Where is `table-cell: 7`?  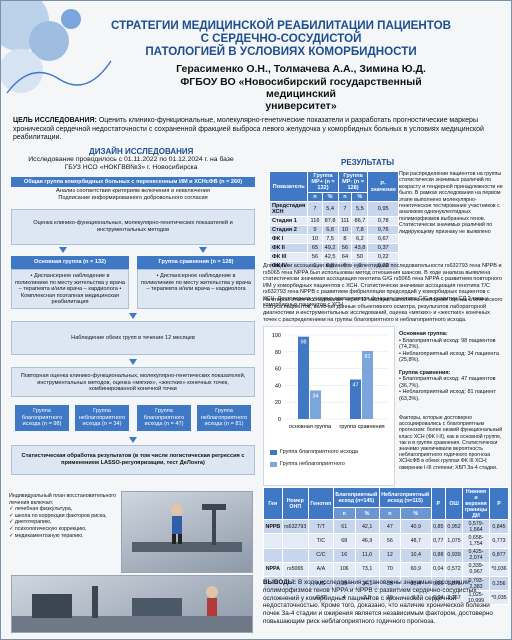
table-cell: 7 is located at coordinates (345, 209).